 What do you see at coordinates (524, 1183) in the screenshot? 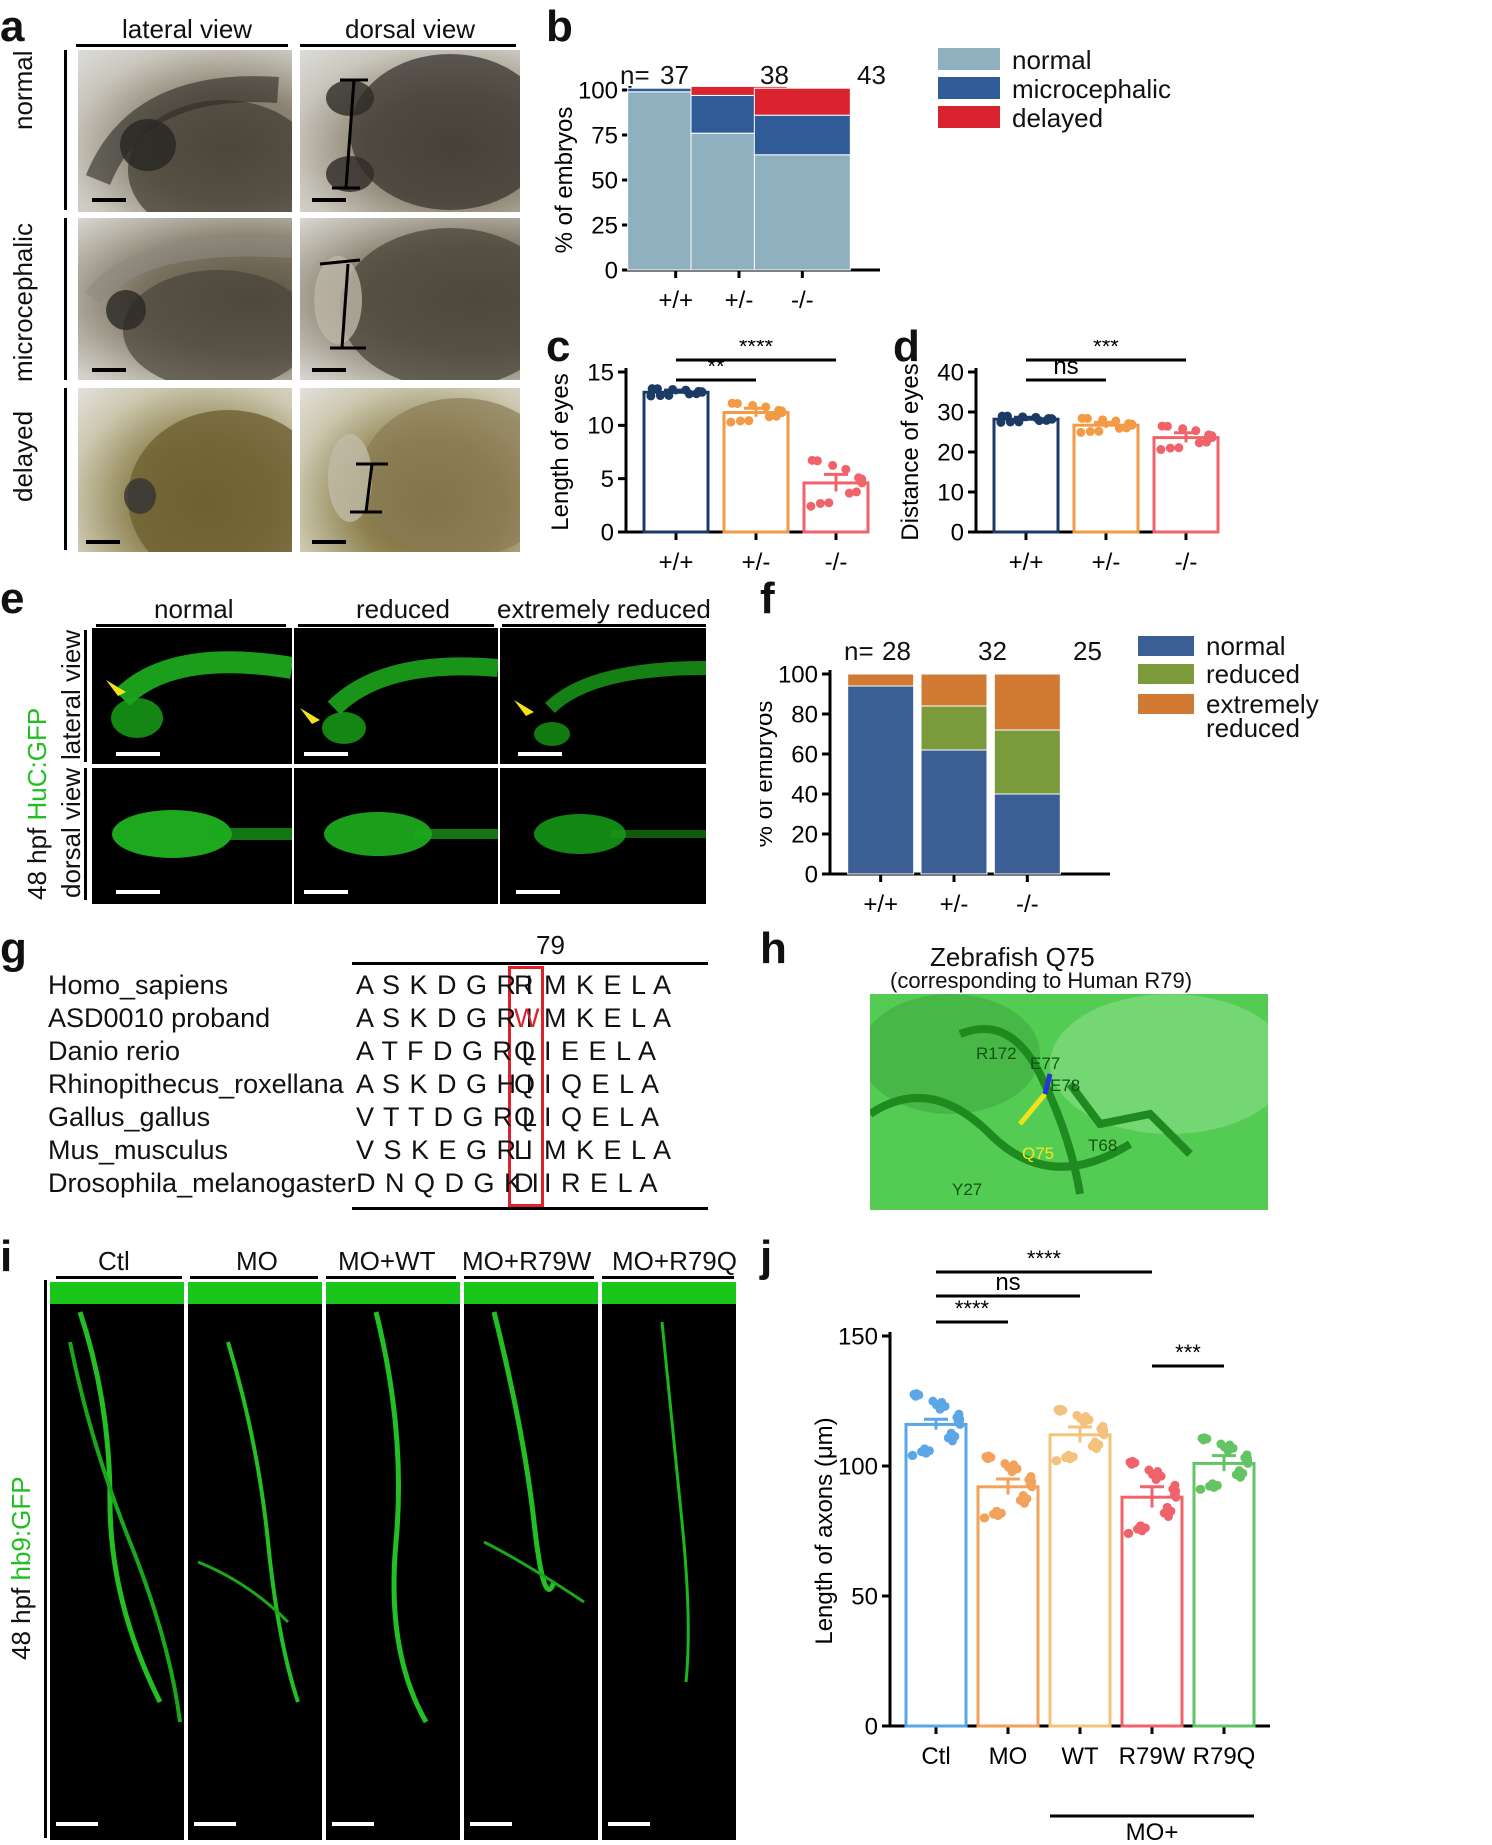
I see `g-seq-site-6: D` at bounding box center [524, 1183].